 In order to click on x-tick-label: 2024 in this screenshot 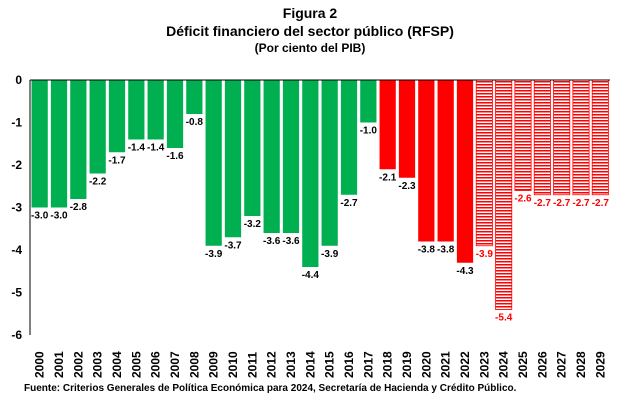, I will do `click(504, 364)`.